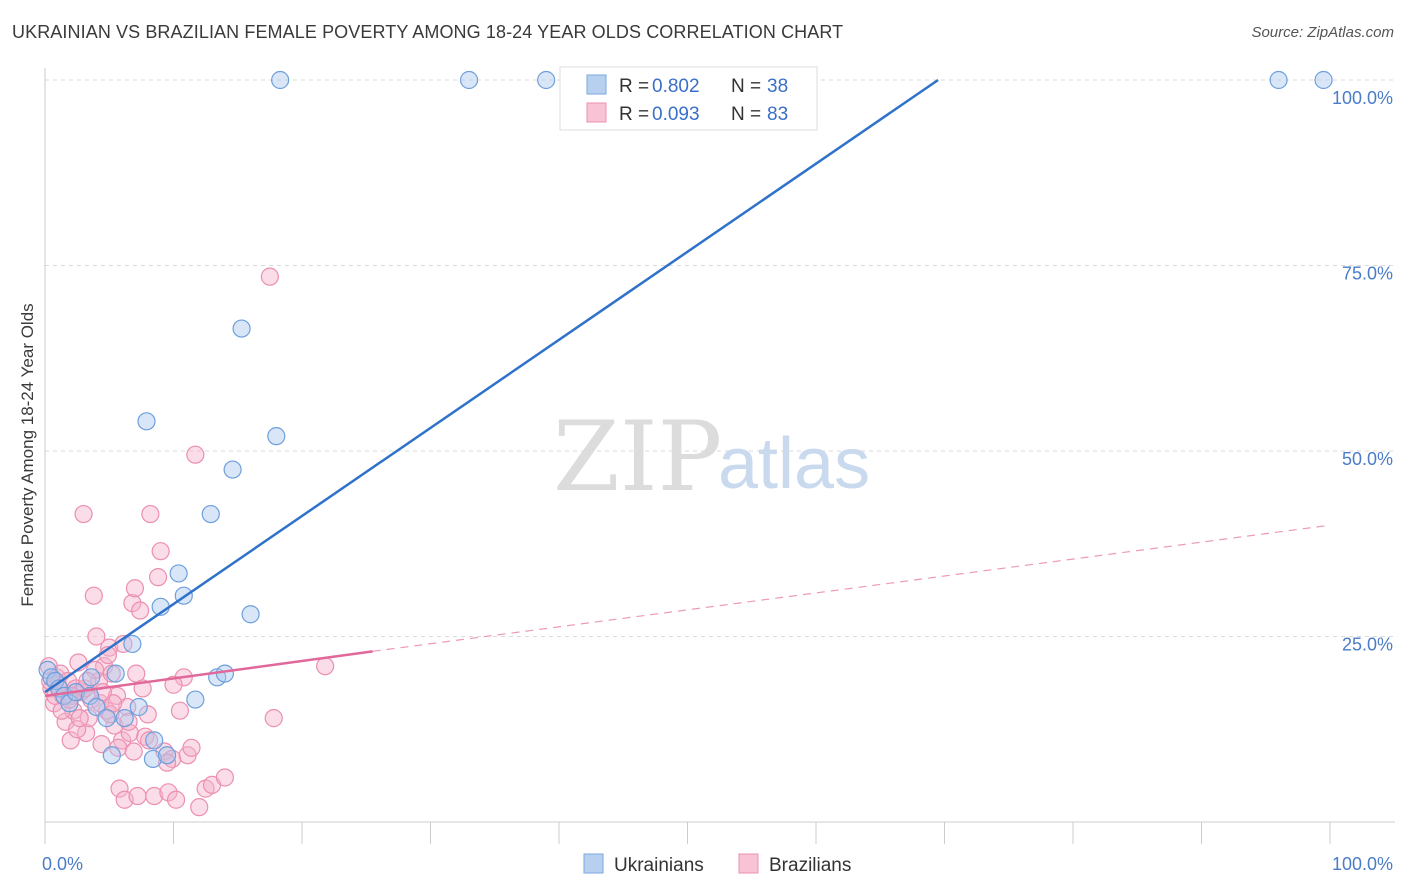  I want to click on brazilians-trend-line, so click(208, 674).